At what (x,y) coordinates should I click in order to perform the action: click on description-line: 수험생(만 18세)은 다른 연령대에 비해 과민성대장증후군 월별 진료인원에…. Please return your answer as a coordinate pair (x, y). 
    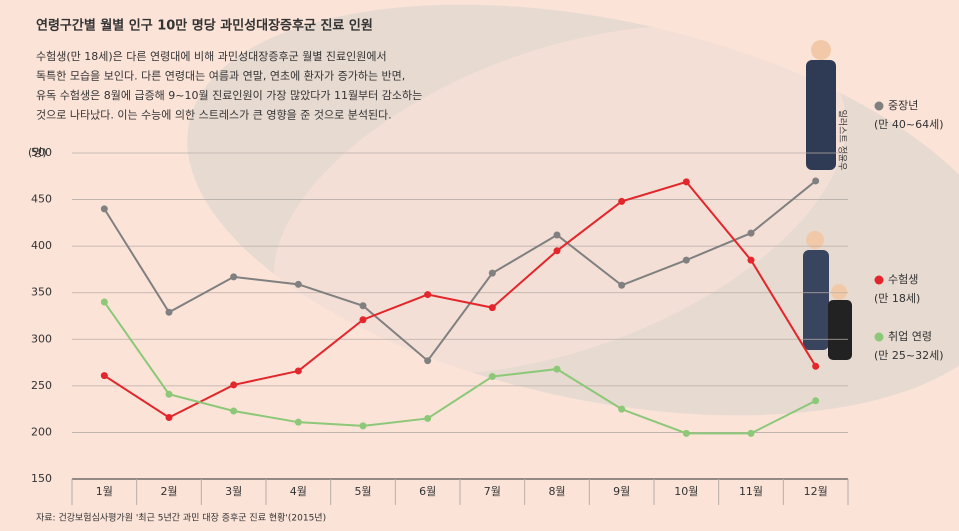
    Looking at the image, I should click on (211, 56).